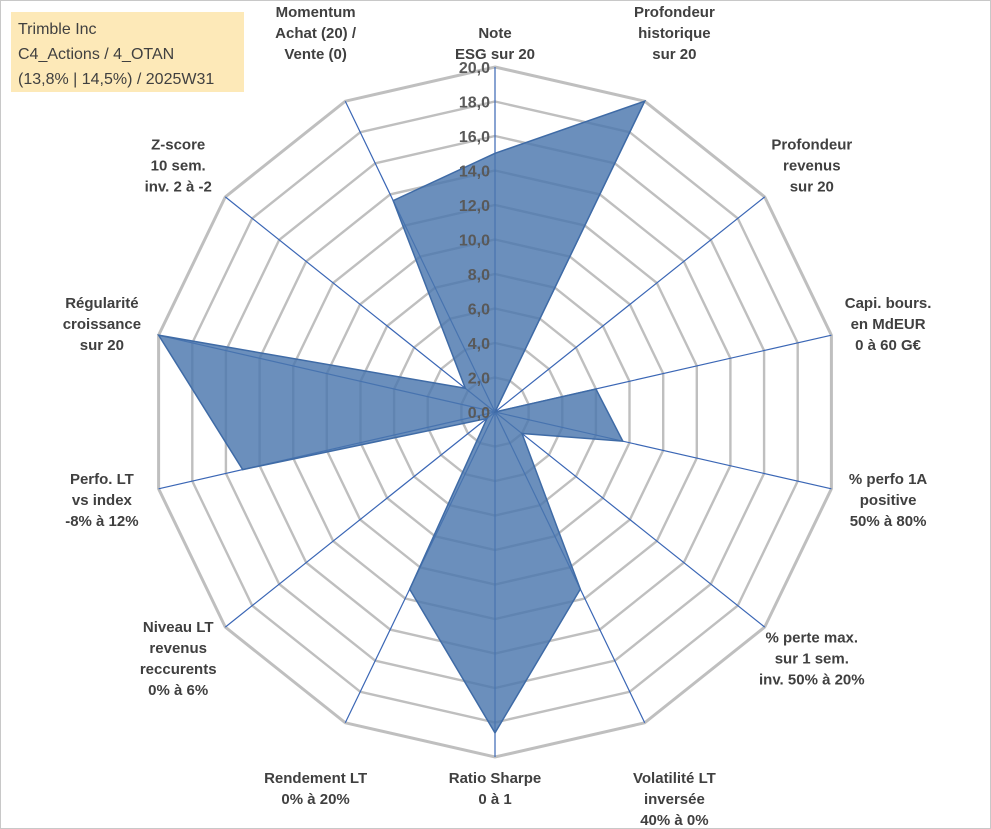 The width and height of the screenshot is (991, 829). What do you see at coordinates (495, 44) in the screenshot?
I see `axis-label: Note ESG sur 20` at bounding box center [495, 44].